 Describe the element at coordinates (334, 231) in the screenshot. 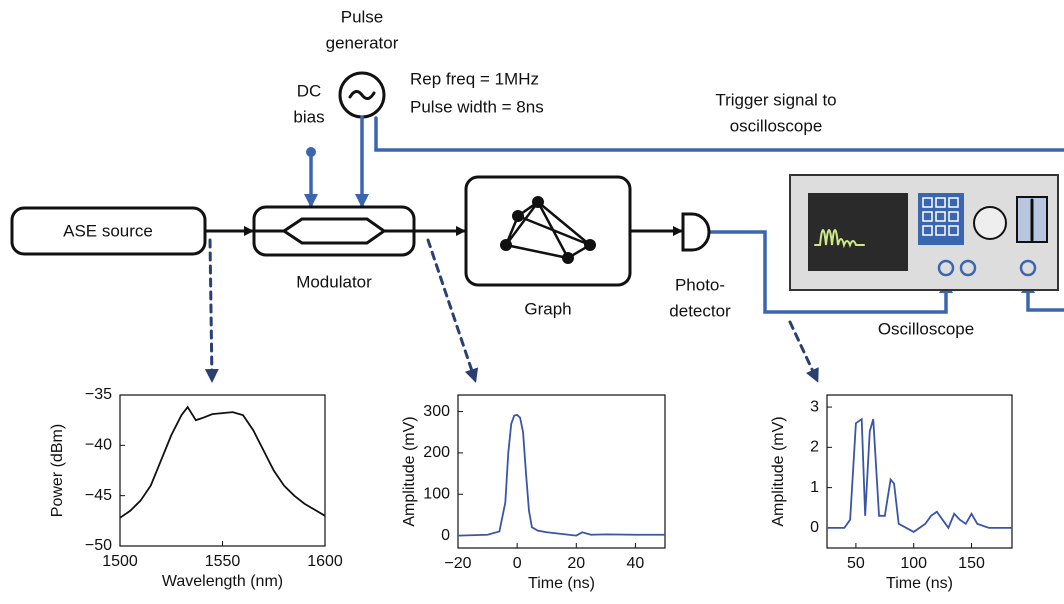

I see `mzm-arms` at that location.